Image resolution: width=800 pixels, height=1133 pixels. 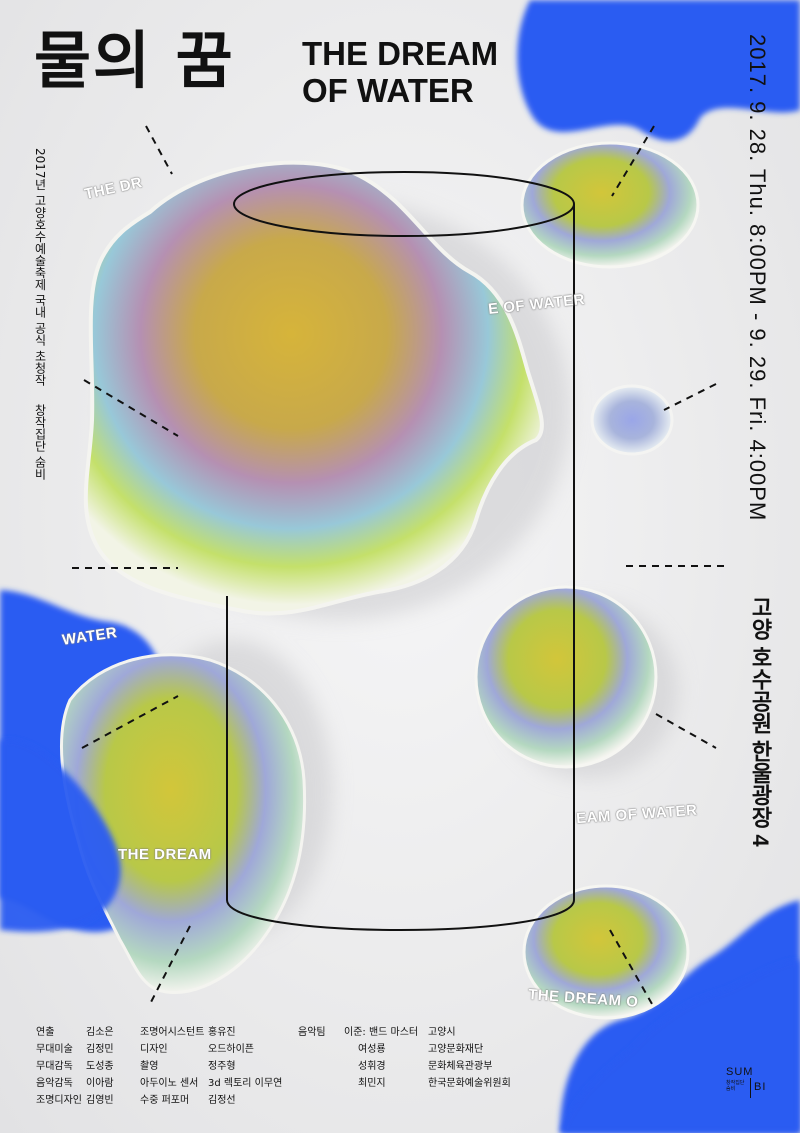 What do you see at coordinates (372, 1083) in the screenshot?
I see `credit-name: 최민지` at bounding box center [372, 1083].